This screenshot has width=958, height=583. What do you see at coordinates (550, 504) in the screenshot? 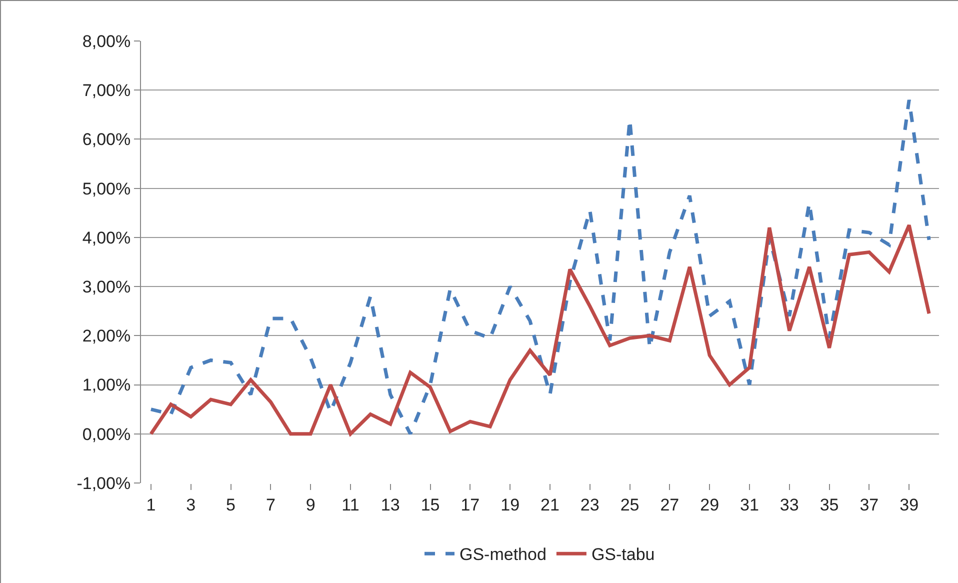
I see `x-tick-label: 21` at bounding box center [550, 504].